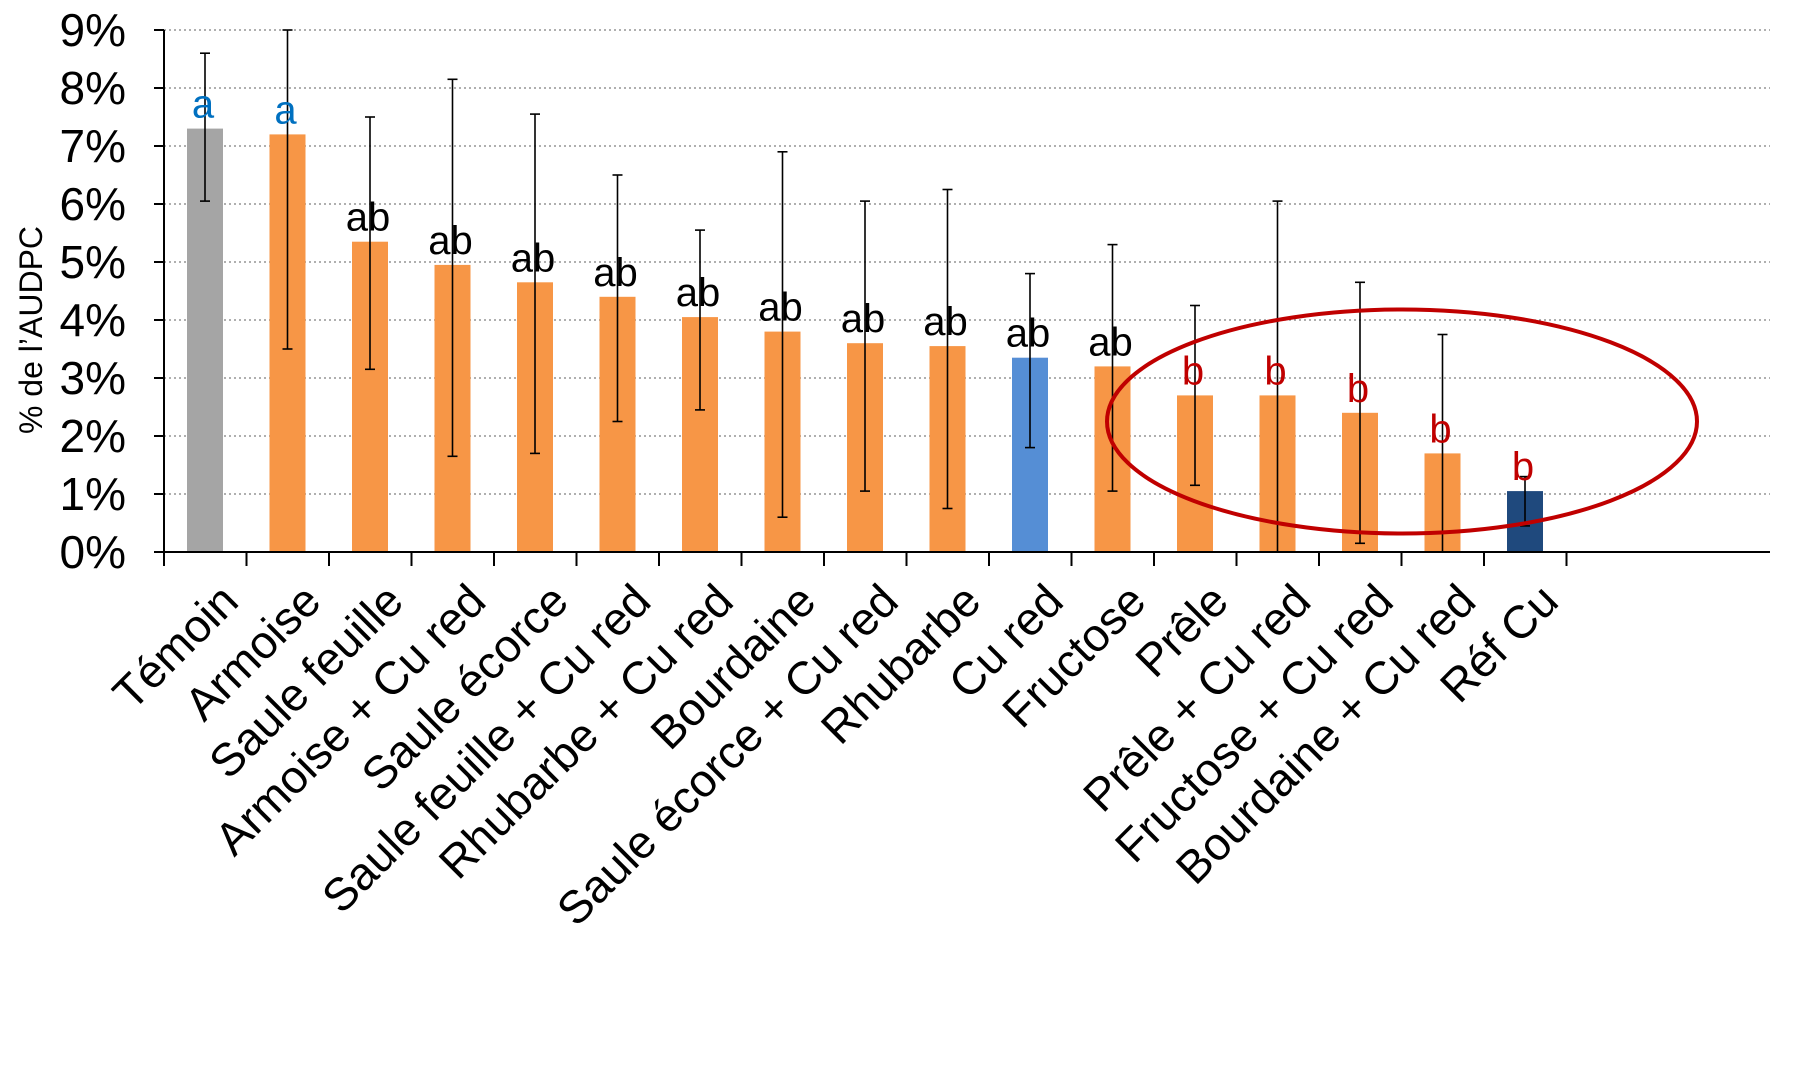 This screenshot has height=1091, width=1794. I want to click on y-axis-label: % de l’AUDPC, so click(31, 330).